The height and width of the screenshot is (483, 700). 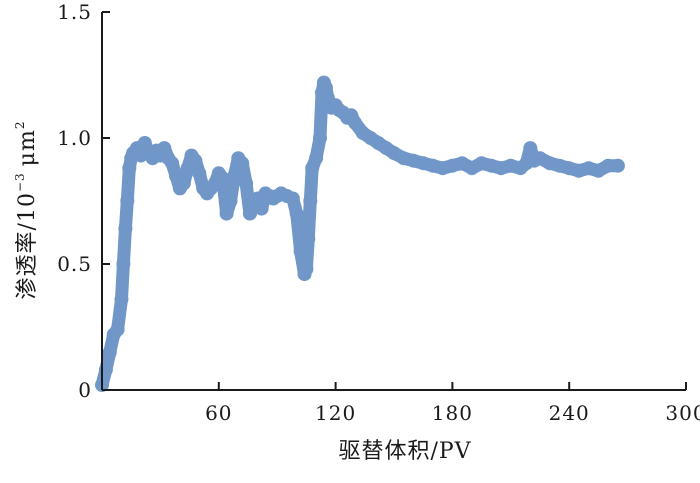 What do you see at coordinates (569, 413) in the screenshot?
I see `x-tick-label: 240` at bounding box center [569, 413].